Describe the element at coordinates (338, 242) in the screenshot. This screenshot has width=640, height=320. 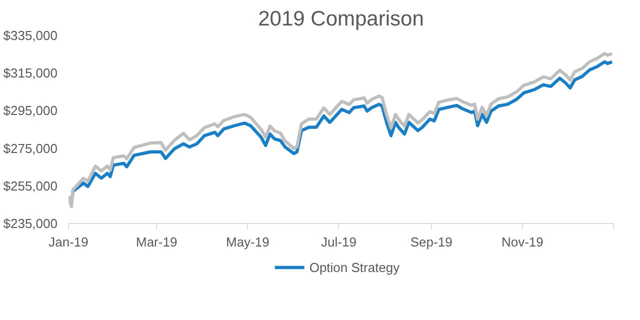
I see `x-tick-label: Jul-19` at that location.